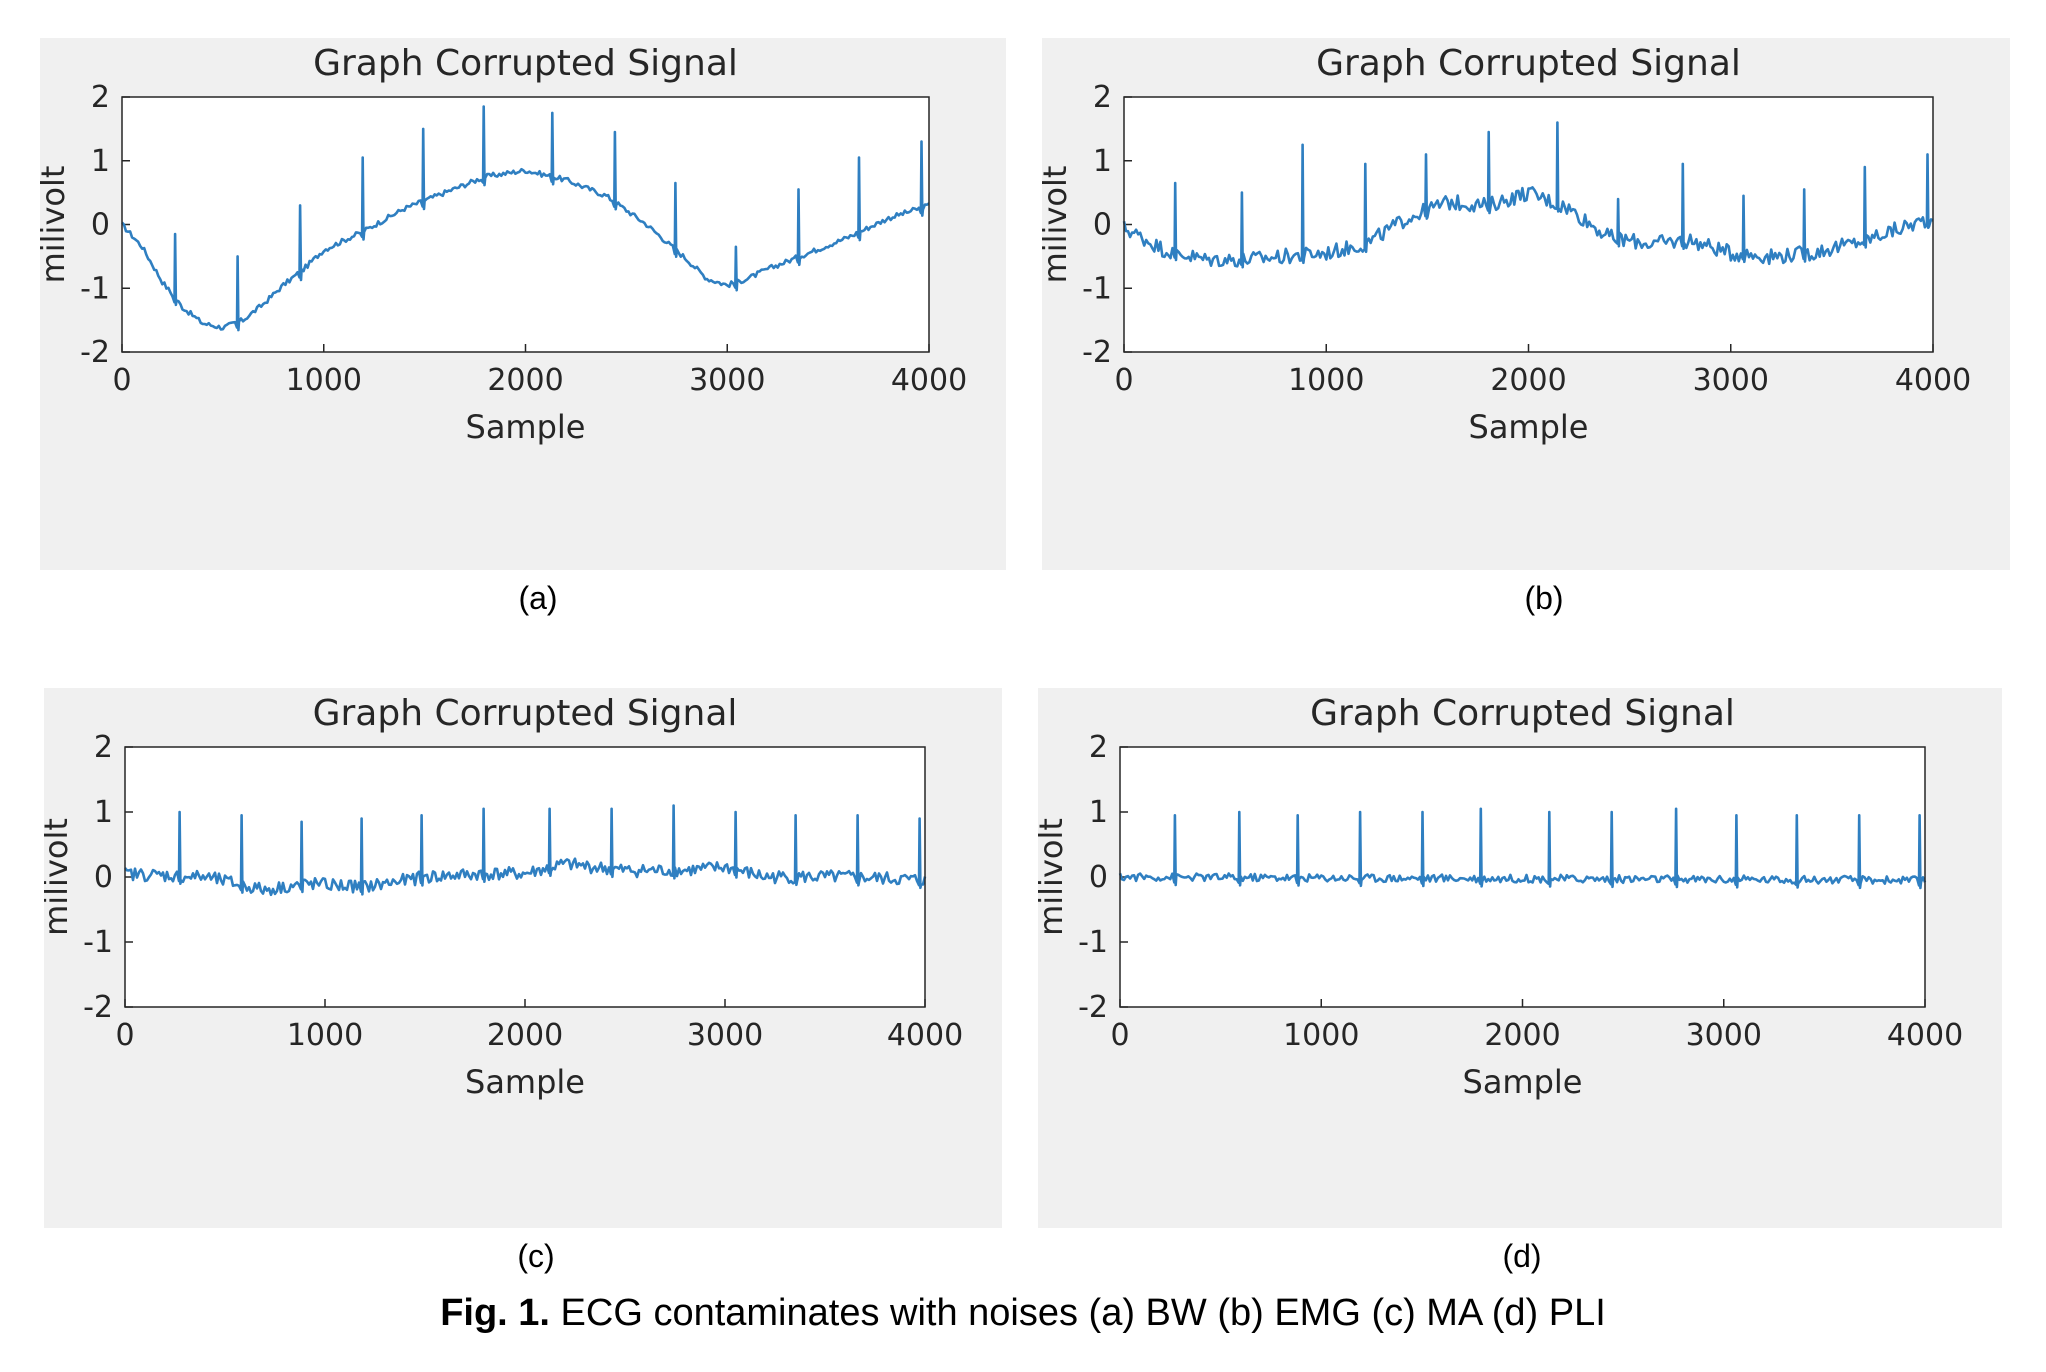 This screenshot has height=1372, width=2046. What do you see at coordinates (536, 1256) in the screenshot?
I see `panel-label-c: (c)` at bounding box center [536, 1256].